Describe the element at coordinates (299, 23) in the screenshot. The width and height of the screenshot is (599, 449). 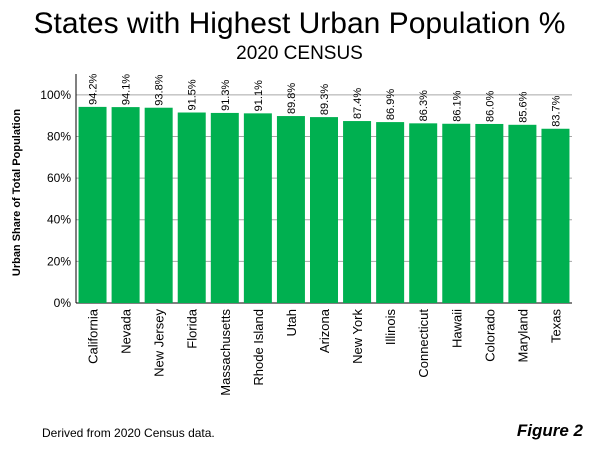
I see `chart-title: States with Highest Urban Population %` at that location.